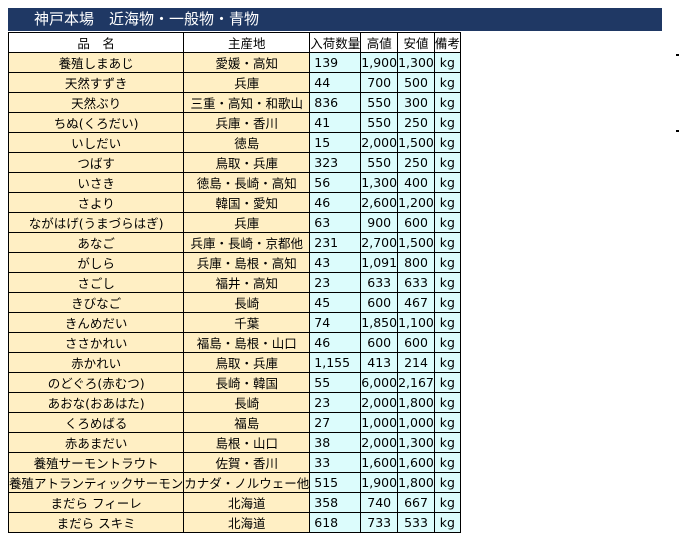 The image size is (683, 546). I want to click on cell-fish-name: のどぐろ(赤むつ), so click(96, 382).